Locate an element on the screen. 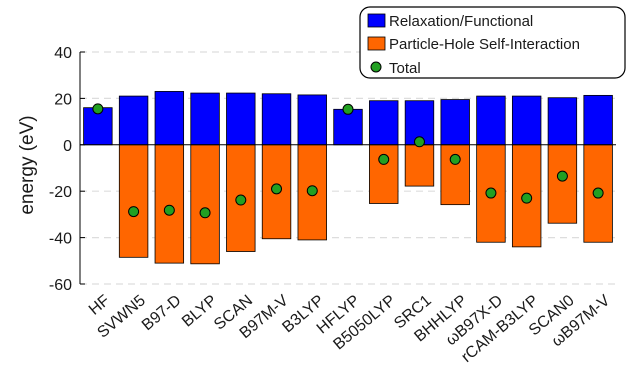 This screenshot has width=629, height=392. y-tick-label: -20 is located at coordinates (60, 192).